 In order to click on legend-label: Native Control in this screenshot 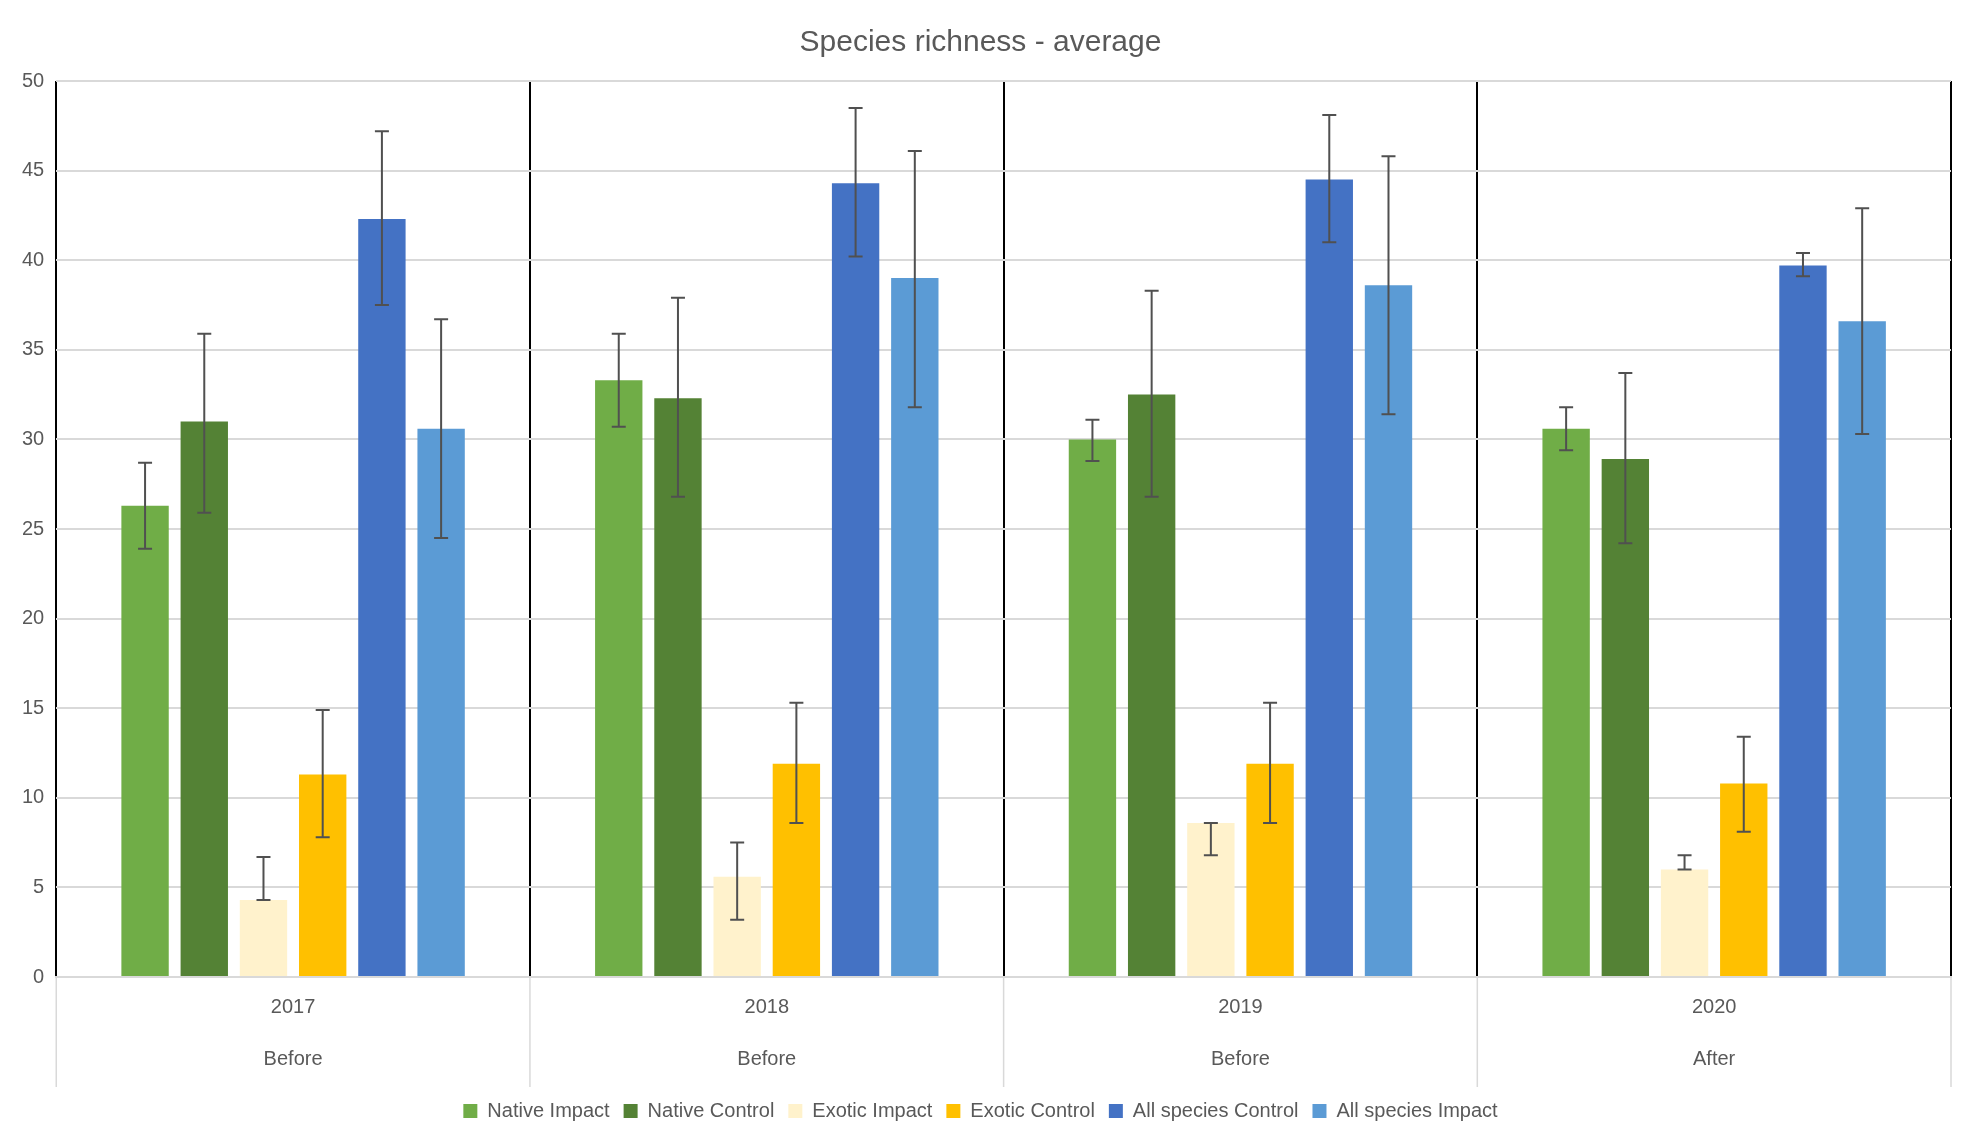, I will do `click(711, 1109)`.